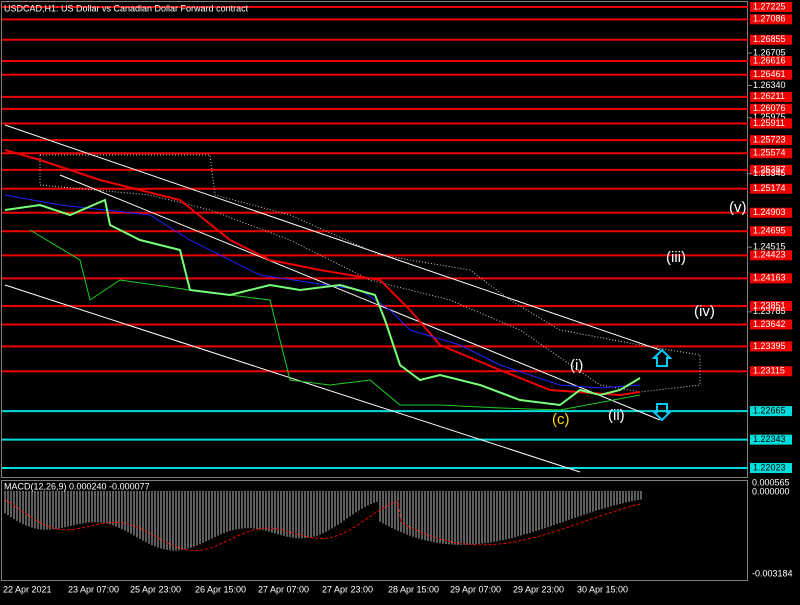  Describe the element at coordinates (323, 525) in the screenshot. I see `macd-signal` at that location.